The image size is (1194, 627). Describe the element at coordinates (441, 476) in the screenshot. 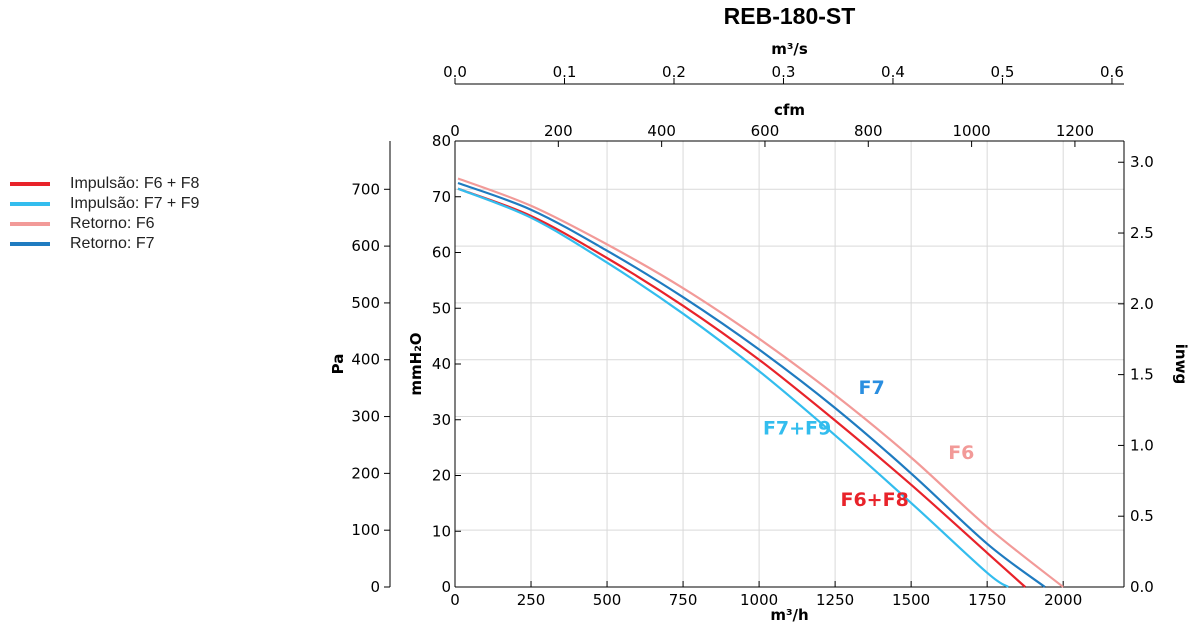

I see `mmh2o-tick-label: 20` at that location.